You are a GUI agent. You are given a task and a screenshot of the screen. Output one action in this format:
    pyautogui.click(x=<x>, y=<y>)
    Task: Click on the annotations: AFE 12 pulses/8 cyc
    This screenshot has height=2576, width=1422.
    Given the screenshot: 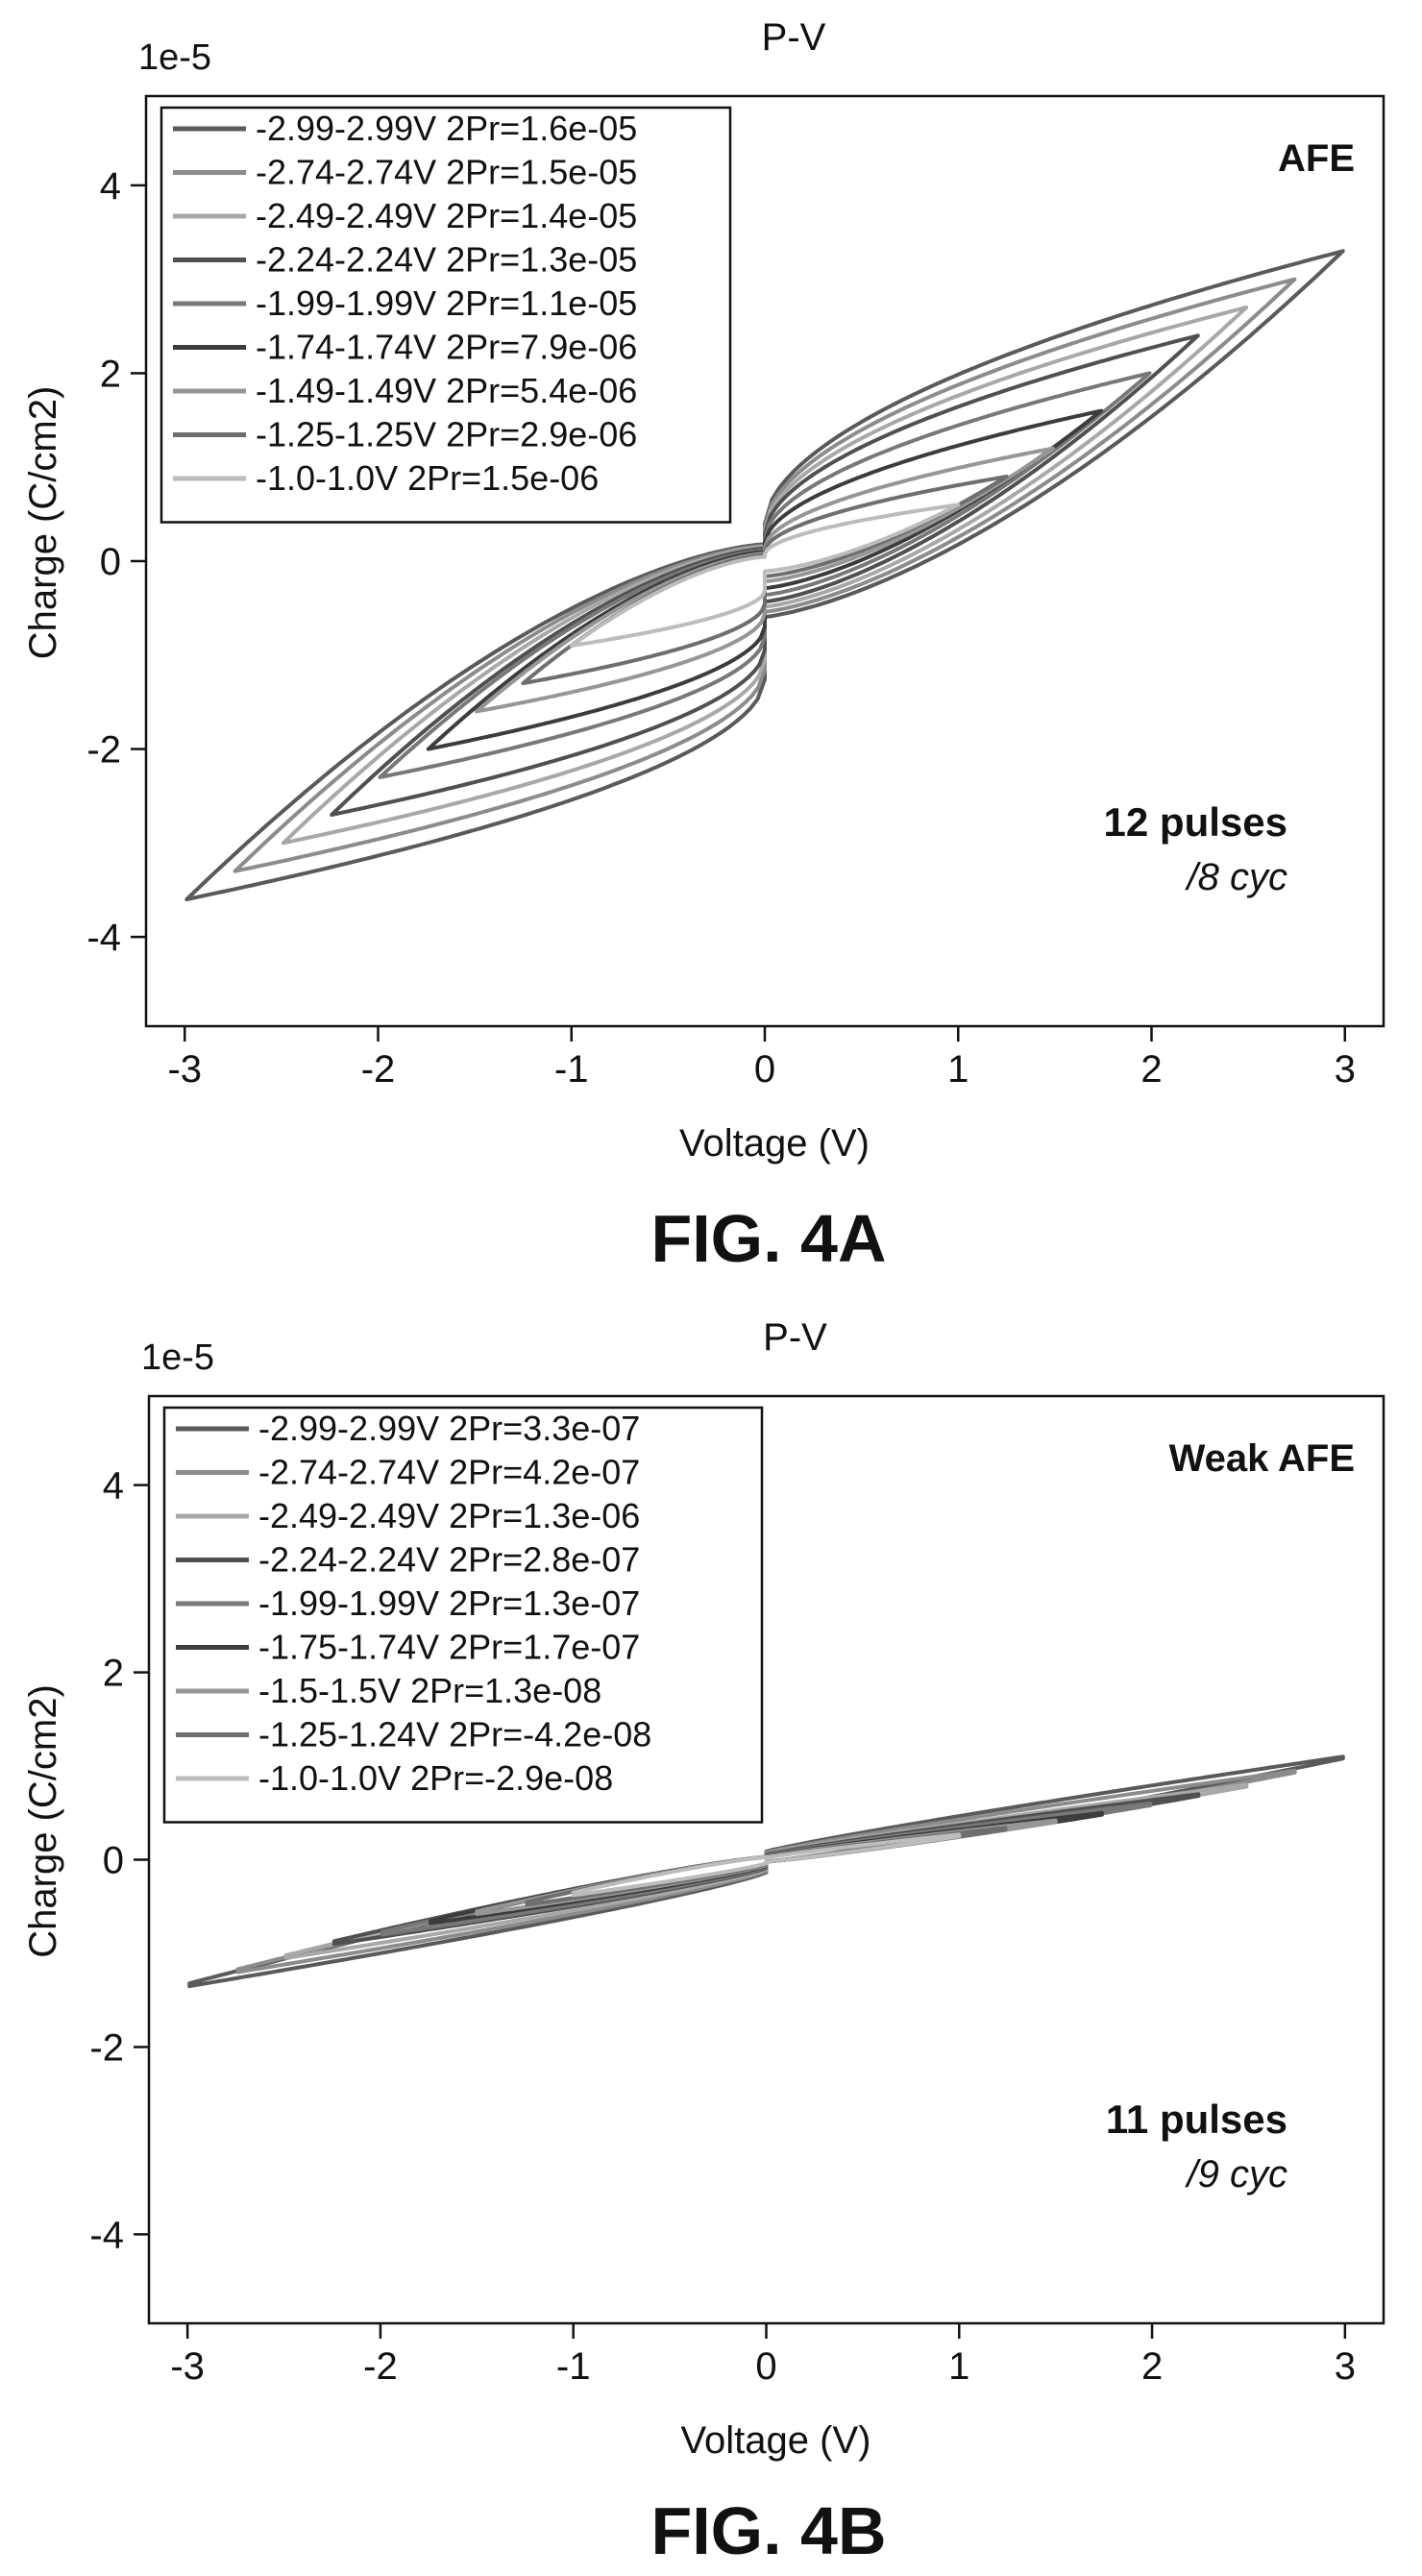 What is the action you would take?
    pyautogui.click(x=1229, y=517)
    